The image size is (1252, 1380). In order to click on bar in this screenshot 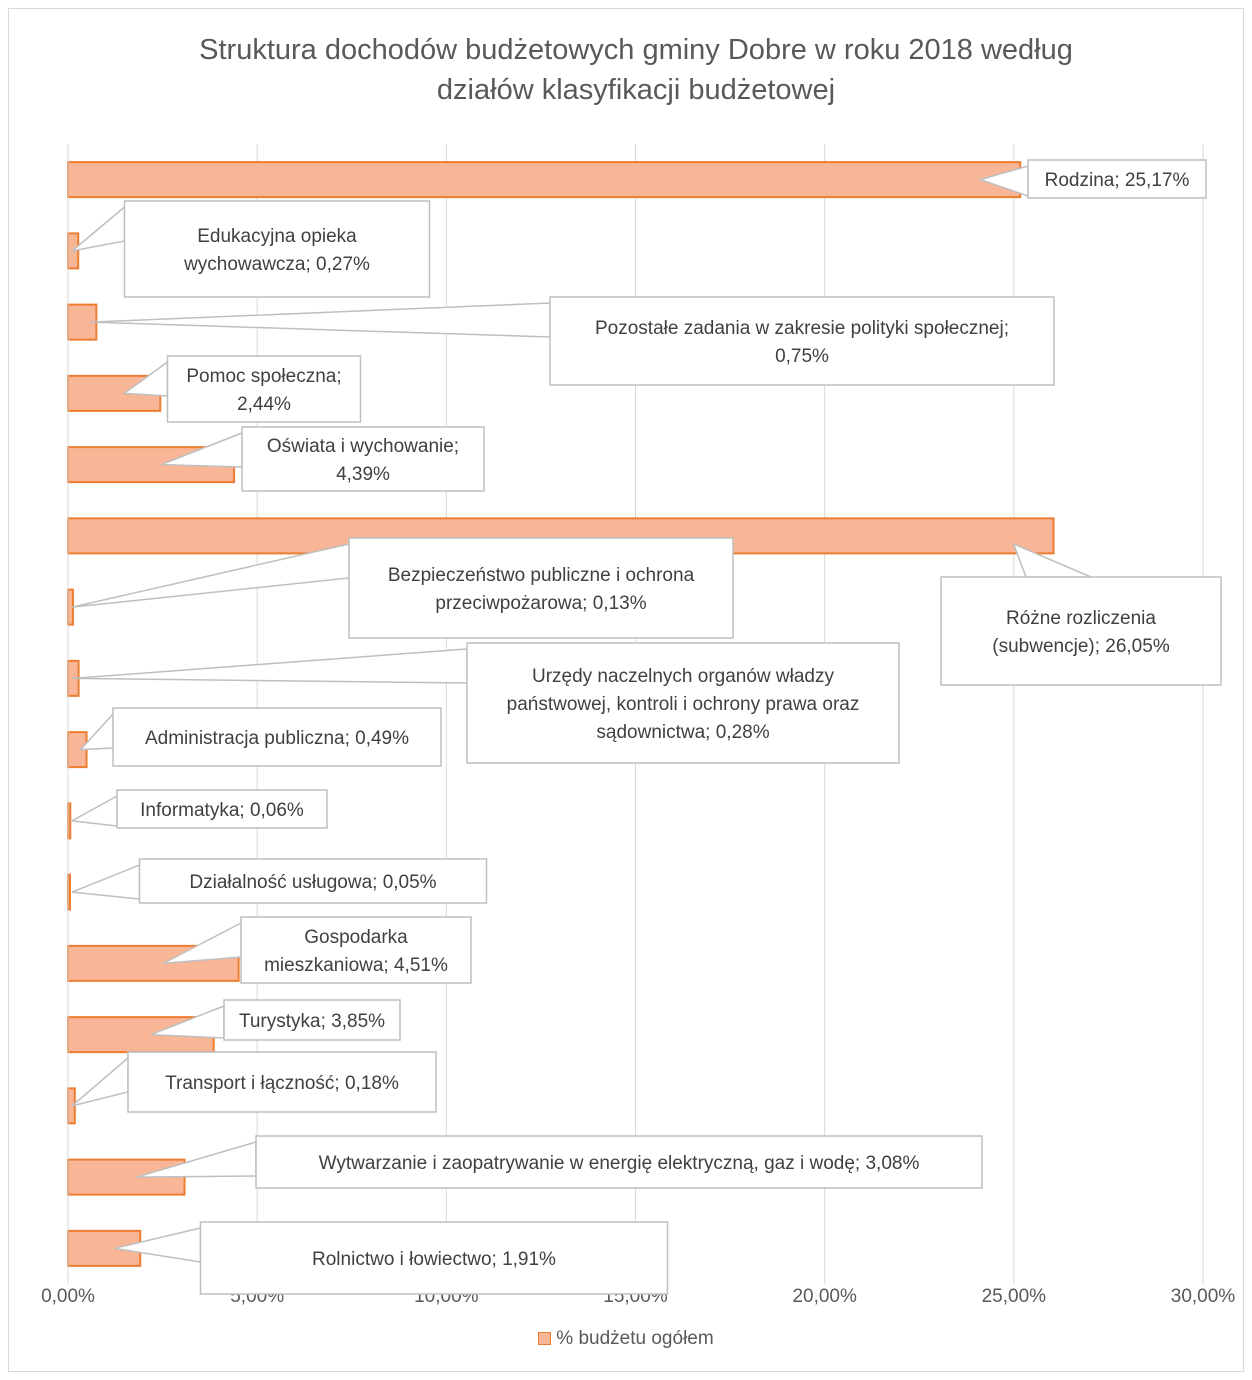, I will do `click(544, 180)`.